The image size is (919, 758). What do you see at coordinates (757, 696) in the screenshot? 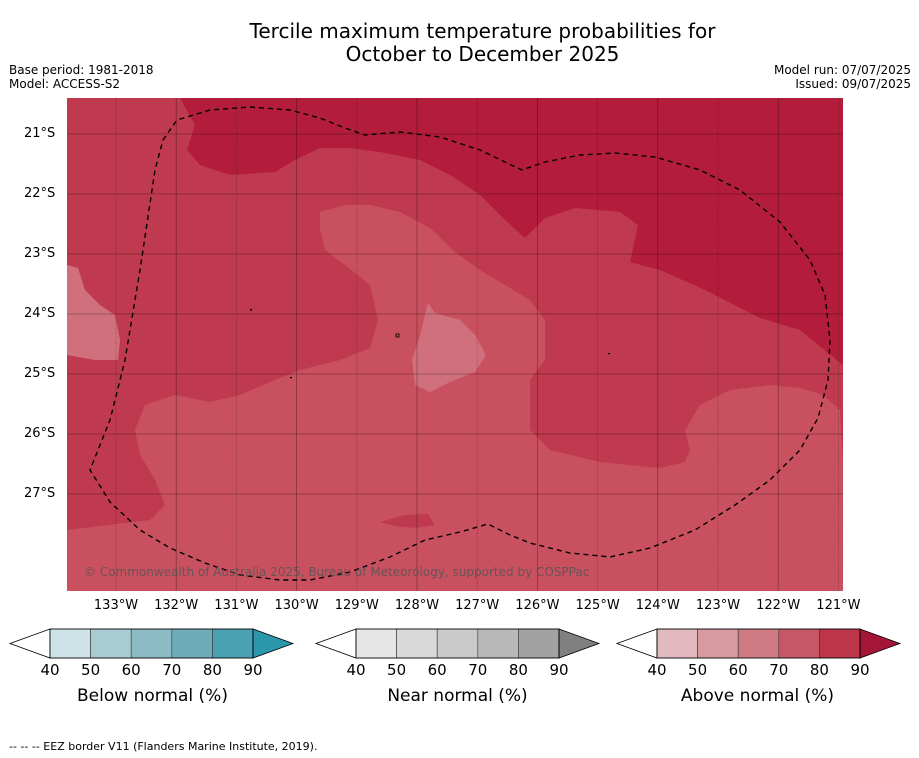
I see `colorbar-title-above: Above normal (%)` at bounding box center [757, 696].